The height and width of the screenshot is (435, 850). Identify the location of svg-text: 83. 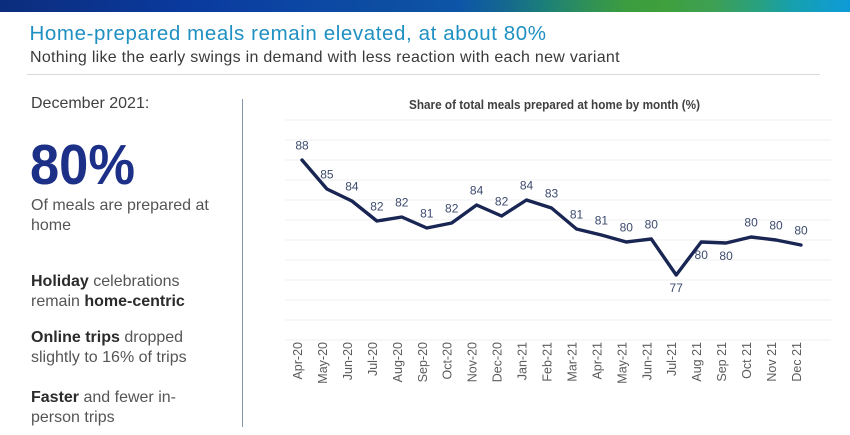
(552, 194).